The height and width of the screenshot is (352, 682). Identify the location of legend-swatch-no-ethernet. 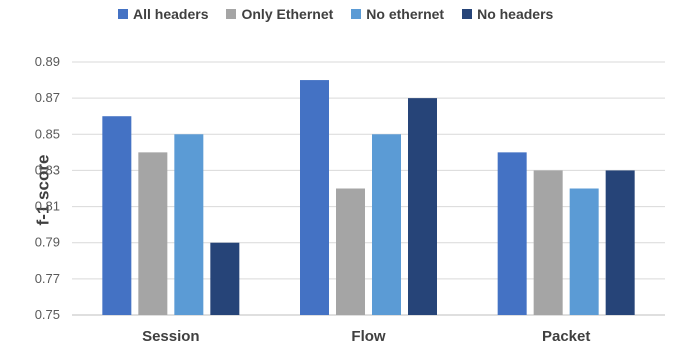
(356, 14).